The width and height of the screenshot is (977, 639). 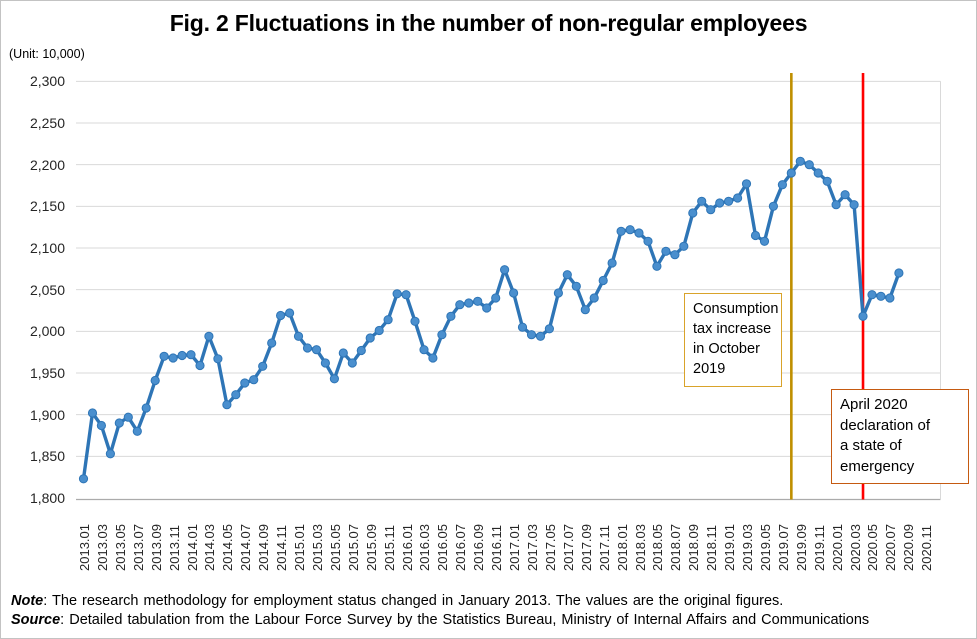 I want to click on annotation-line: 2019, so click(x=709, y=369).